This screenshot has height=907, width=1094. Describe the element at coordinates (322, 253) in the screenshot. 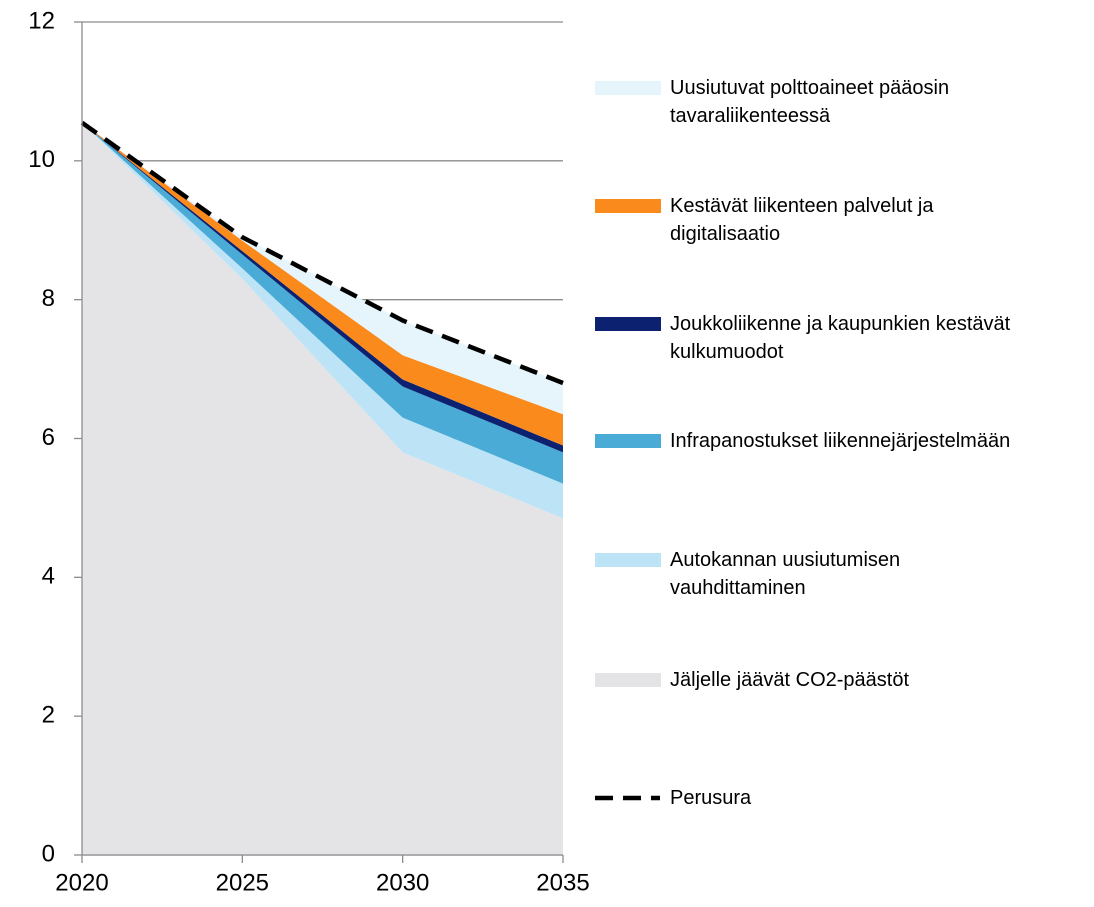

I see `baseline-line` at that location.